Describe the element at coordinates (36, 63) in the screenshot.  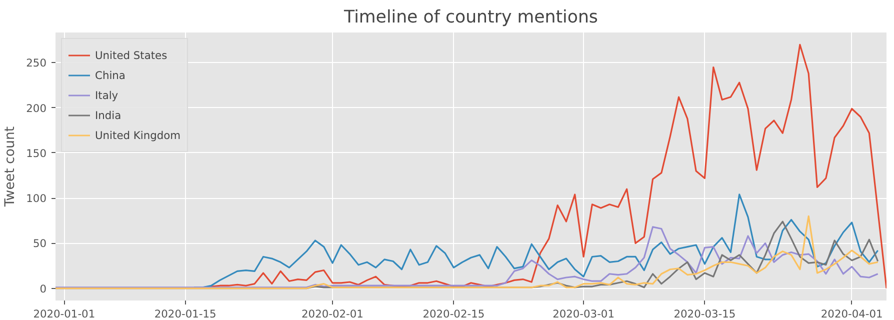
I see `y-tick-label: 250` at that location.